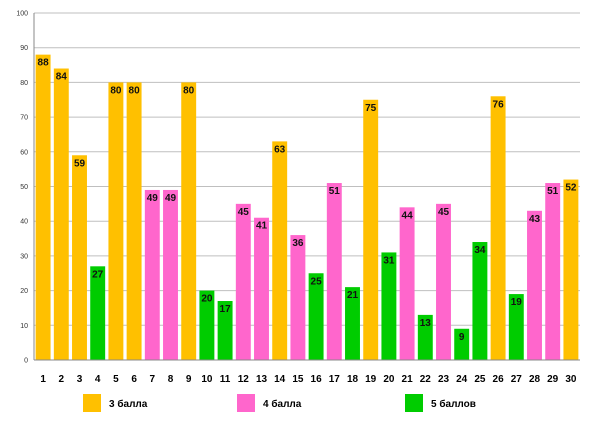 The image size is (600, 427). I want to click on legend-label-4: 4 балла, so click(282, 404).